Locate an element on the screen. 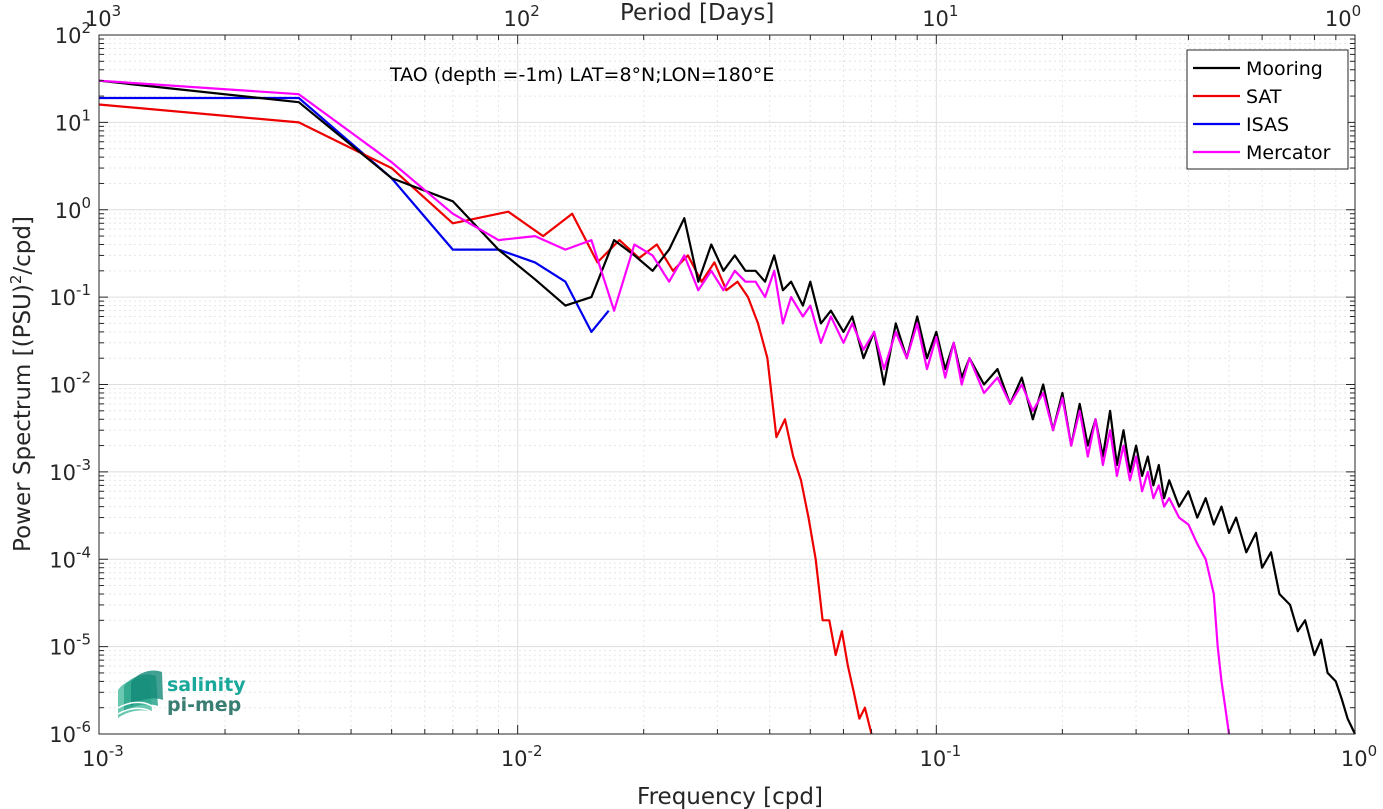  x-tick-label: 10⁻³ is located at coordinates (103, 756).